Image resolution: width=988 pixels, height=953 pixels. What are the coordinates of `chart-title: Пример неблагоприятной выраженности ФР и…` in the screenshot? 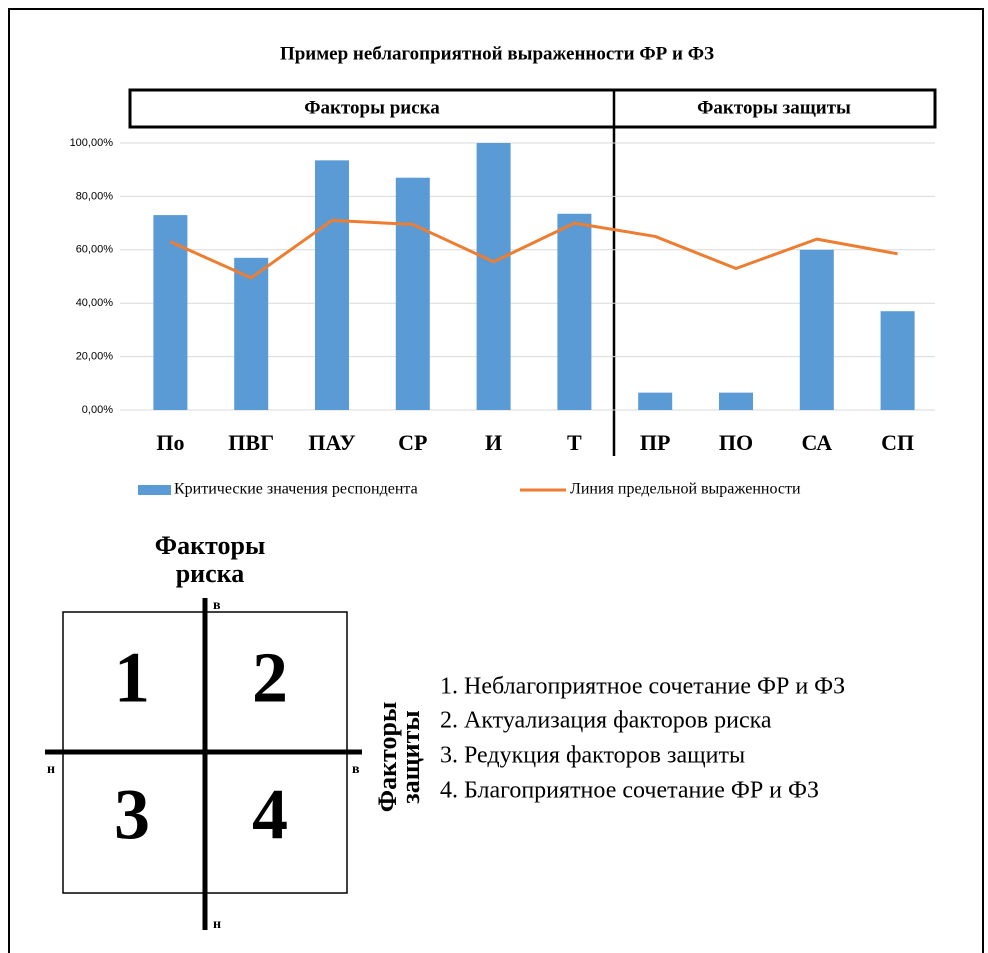 It's located at (497, 53).